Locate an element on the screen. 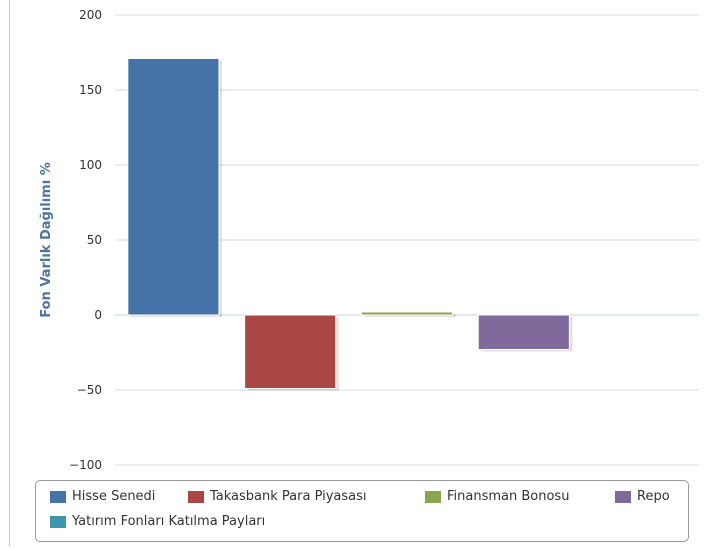 The height and width of the screenshot is (551, 709). legend-item: Hisse Senedi is located at coordinates (102, 496).